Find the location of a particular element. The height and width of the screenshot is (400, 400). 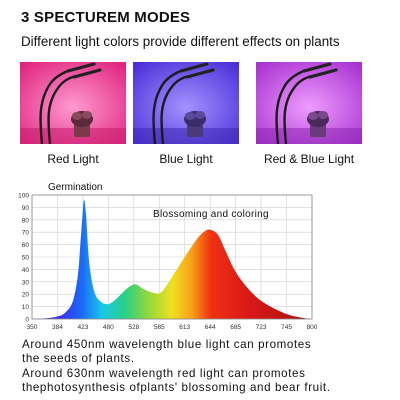

germination-annotation: Germination is located at coordinates (75, 187).